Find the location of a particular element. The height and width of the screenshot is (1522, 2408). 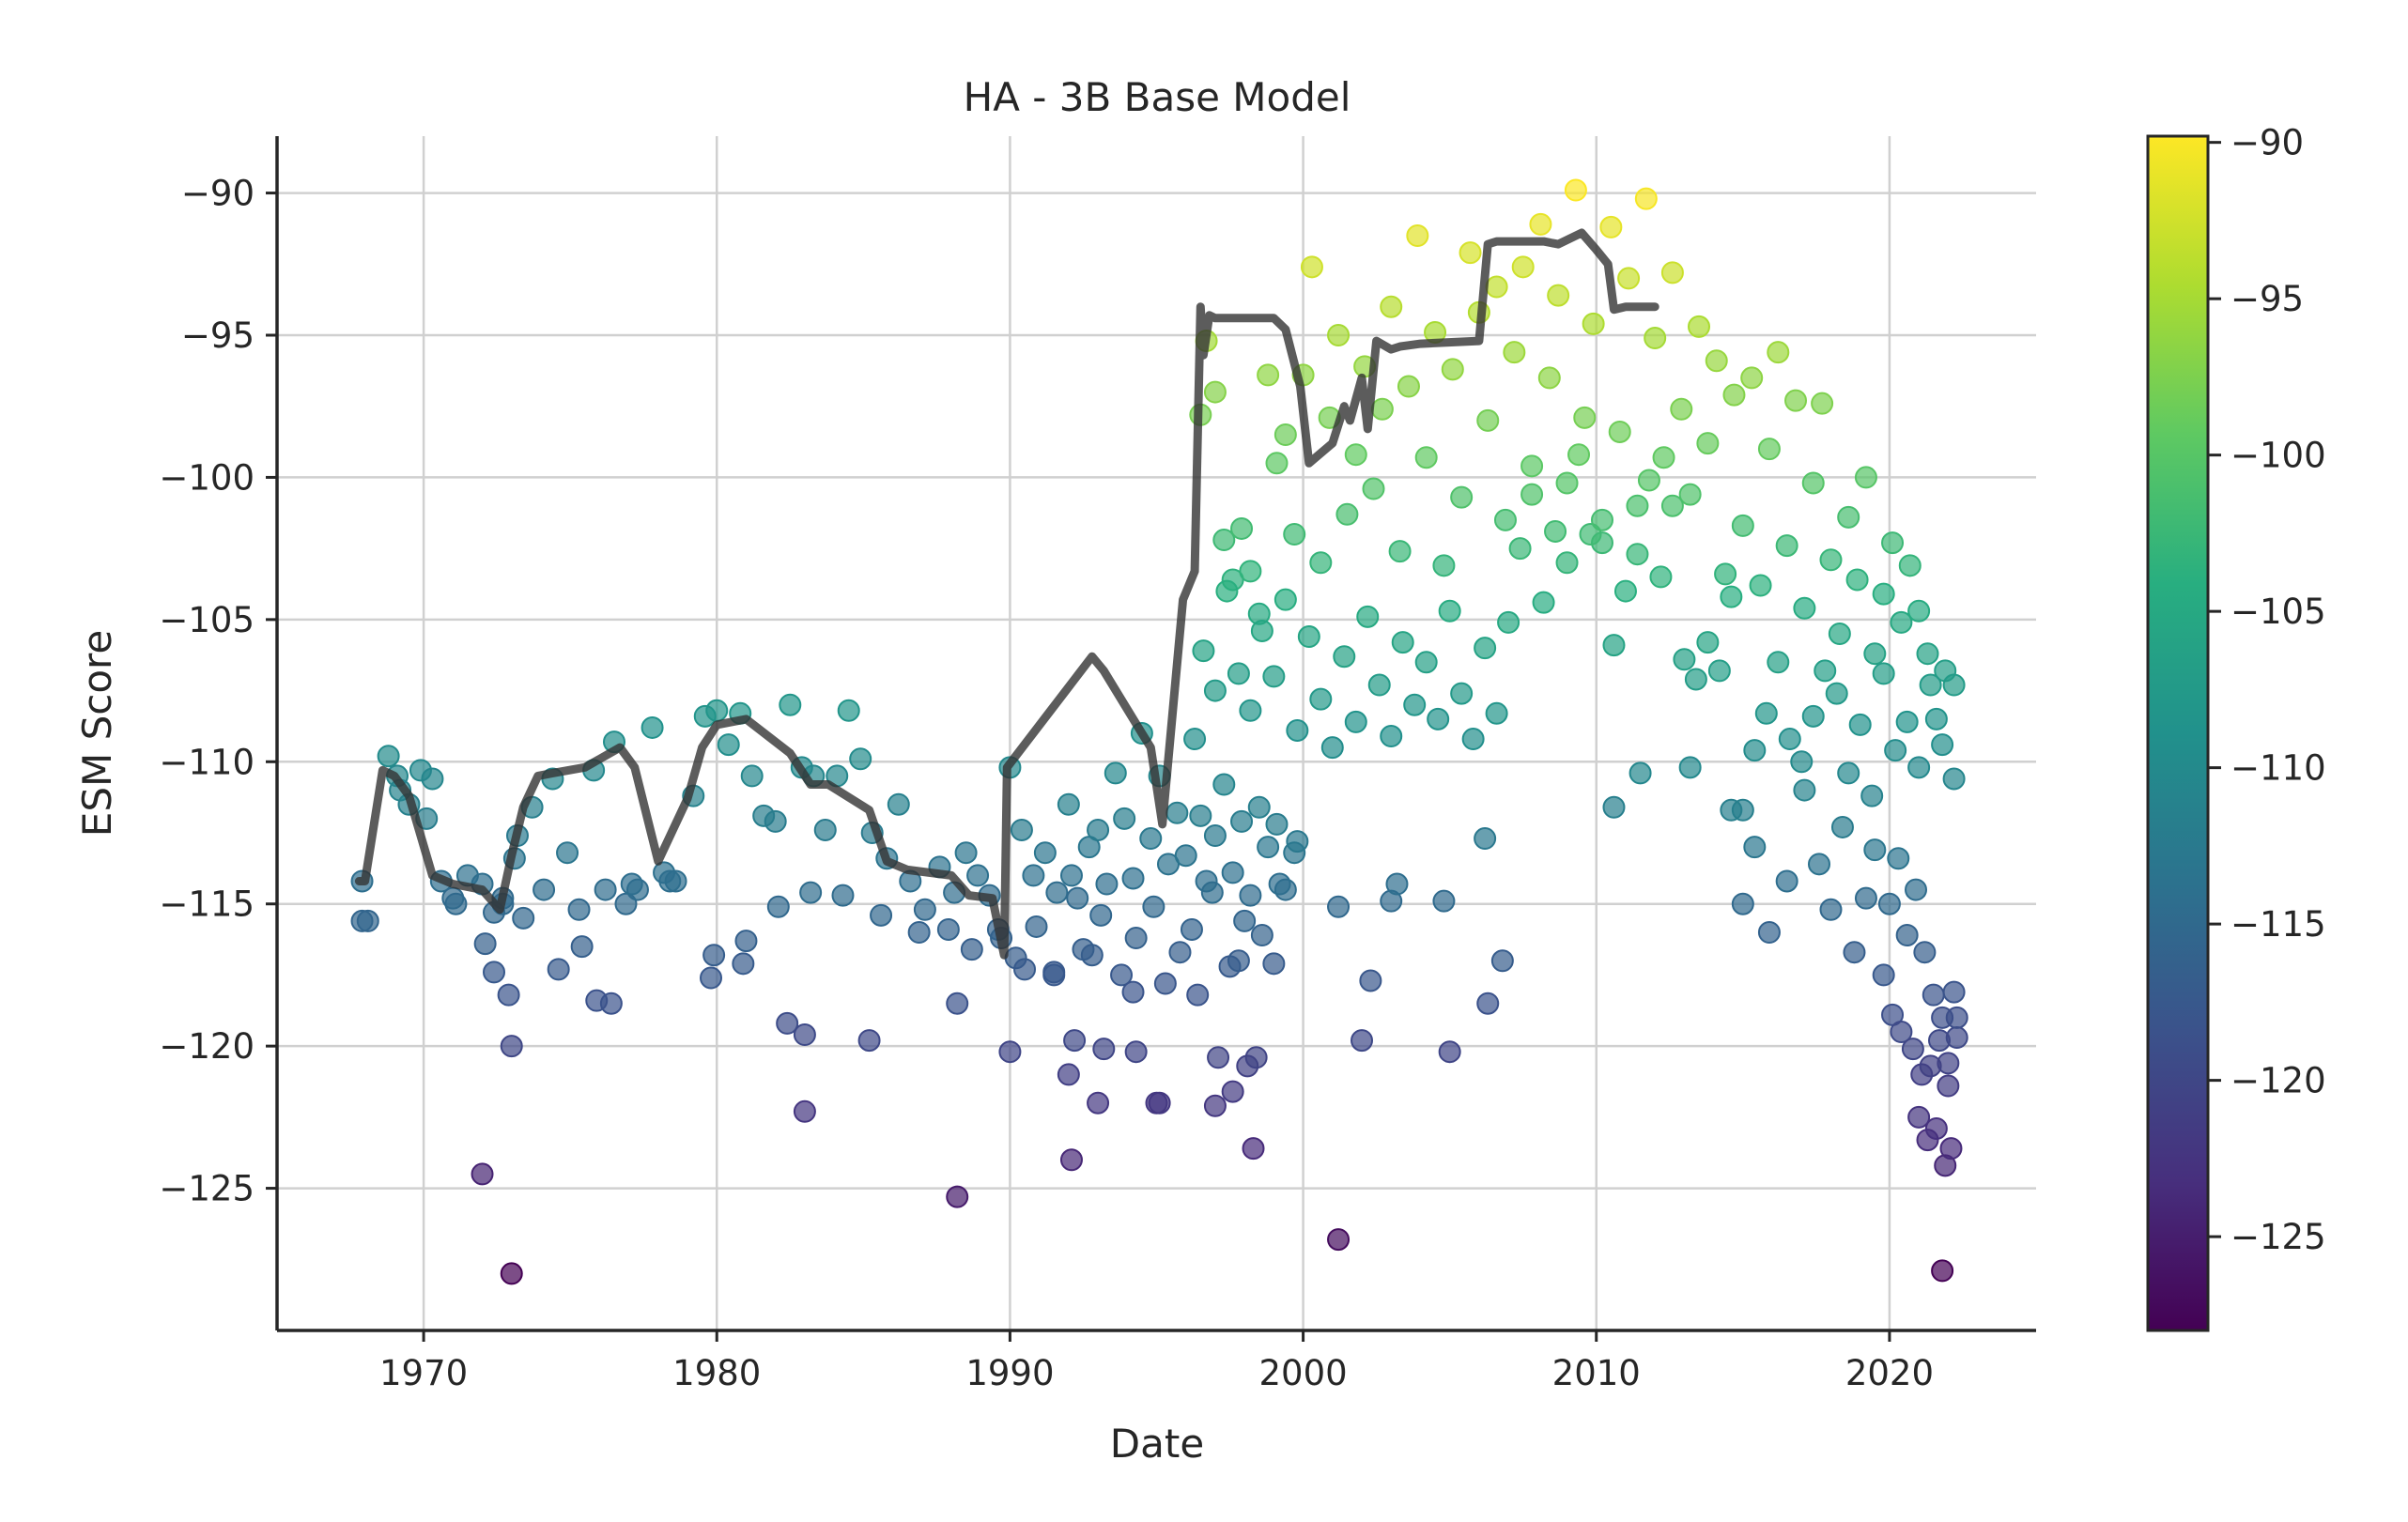

x-tick-label: 2010 is located at coordinates (1596, 1373).